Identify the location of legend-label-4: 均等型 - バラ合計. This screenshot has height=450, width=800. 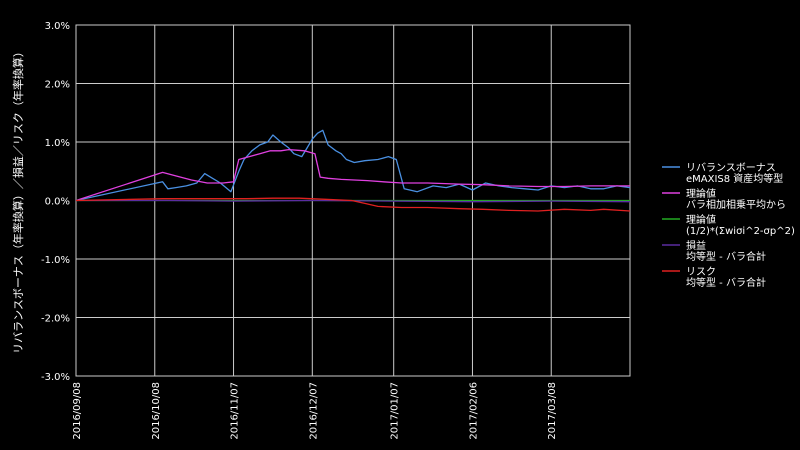
(726, 282).